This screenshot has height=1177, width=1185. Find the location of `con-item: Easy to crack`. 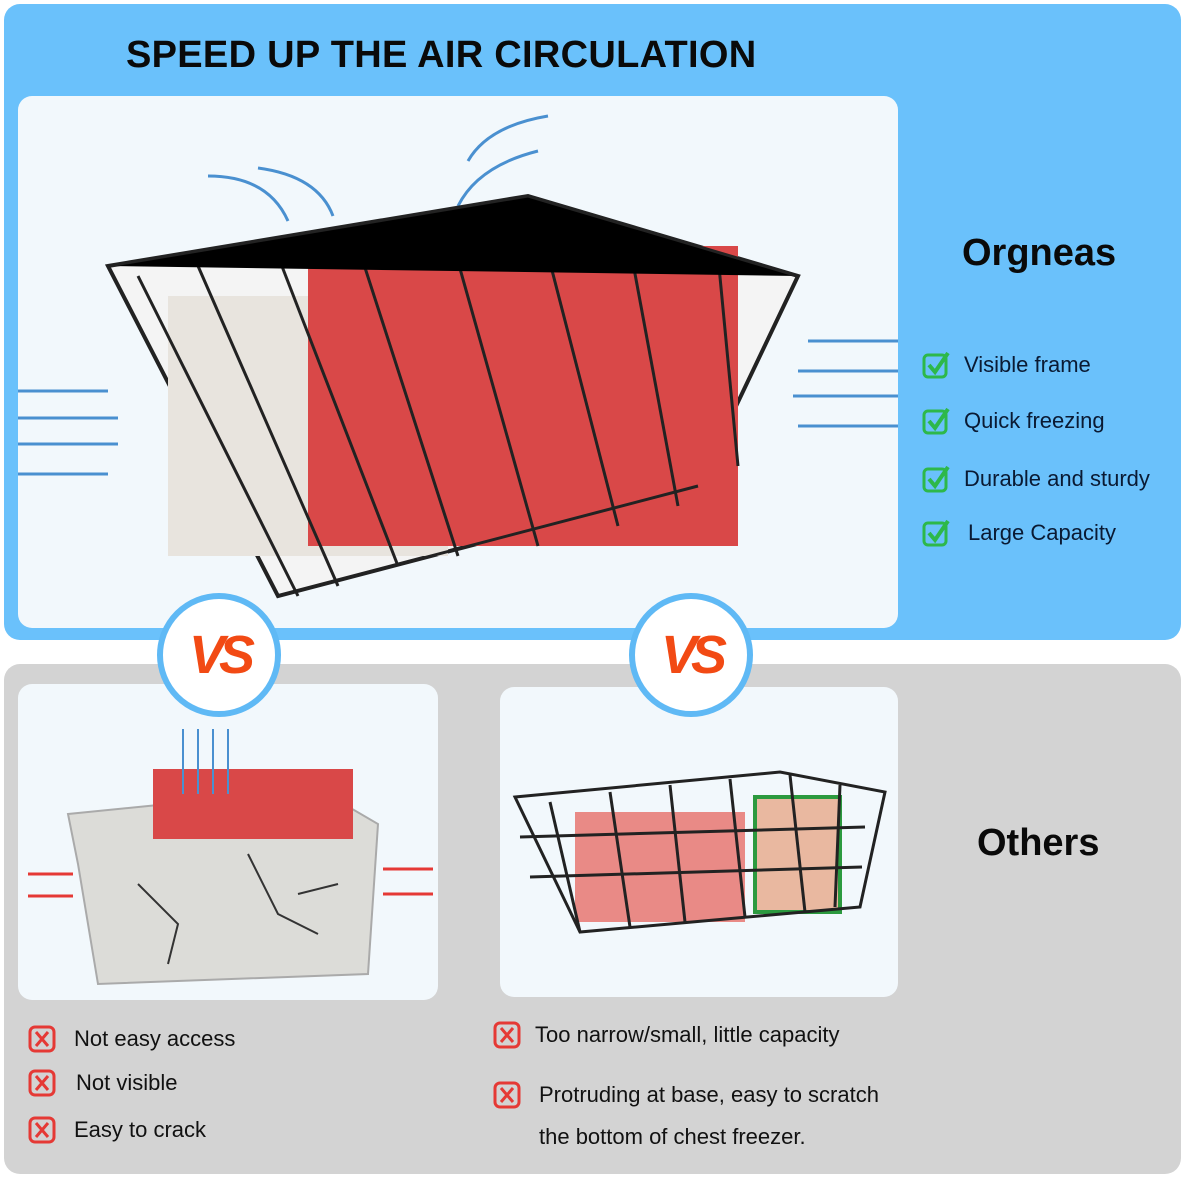

con-item: Easy to crack is located at coordinates (131, 1130).